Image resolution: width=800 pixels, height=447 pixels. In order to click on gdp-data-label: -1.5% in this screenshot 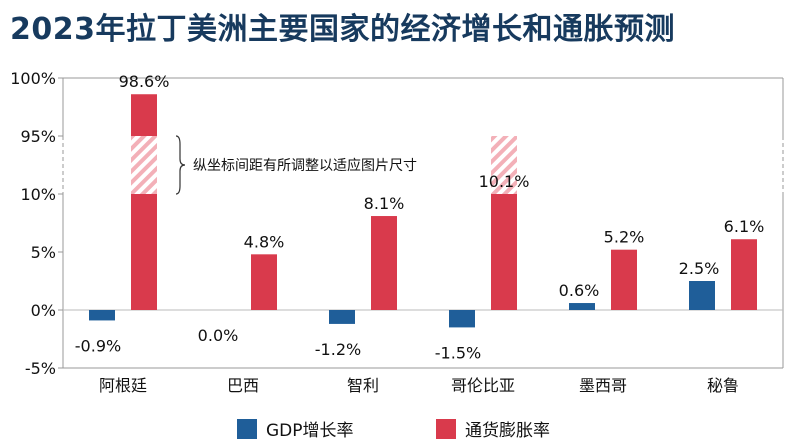, I will do `click(458, 352)`.